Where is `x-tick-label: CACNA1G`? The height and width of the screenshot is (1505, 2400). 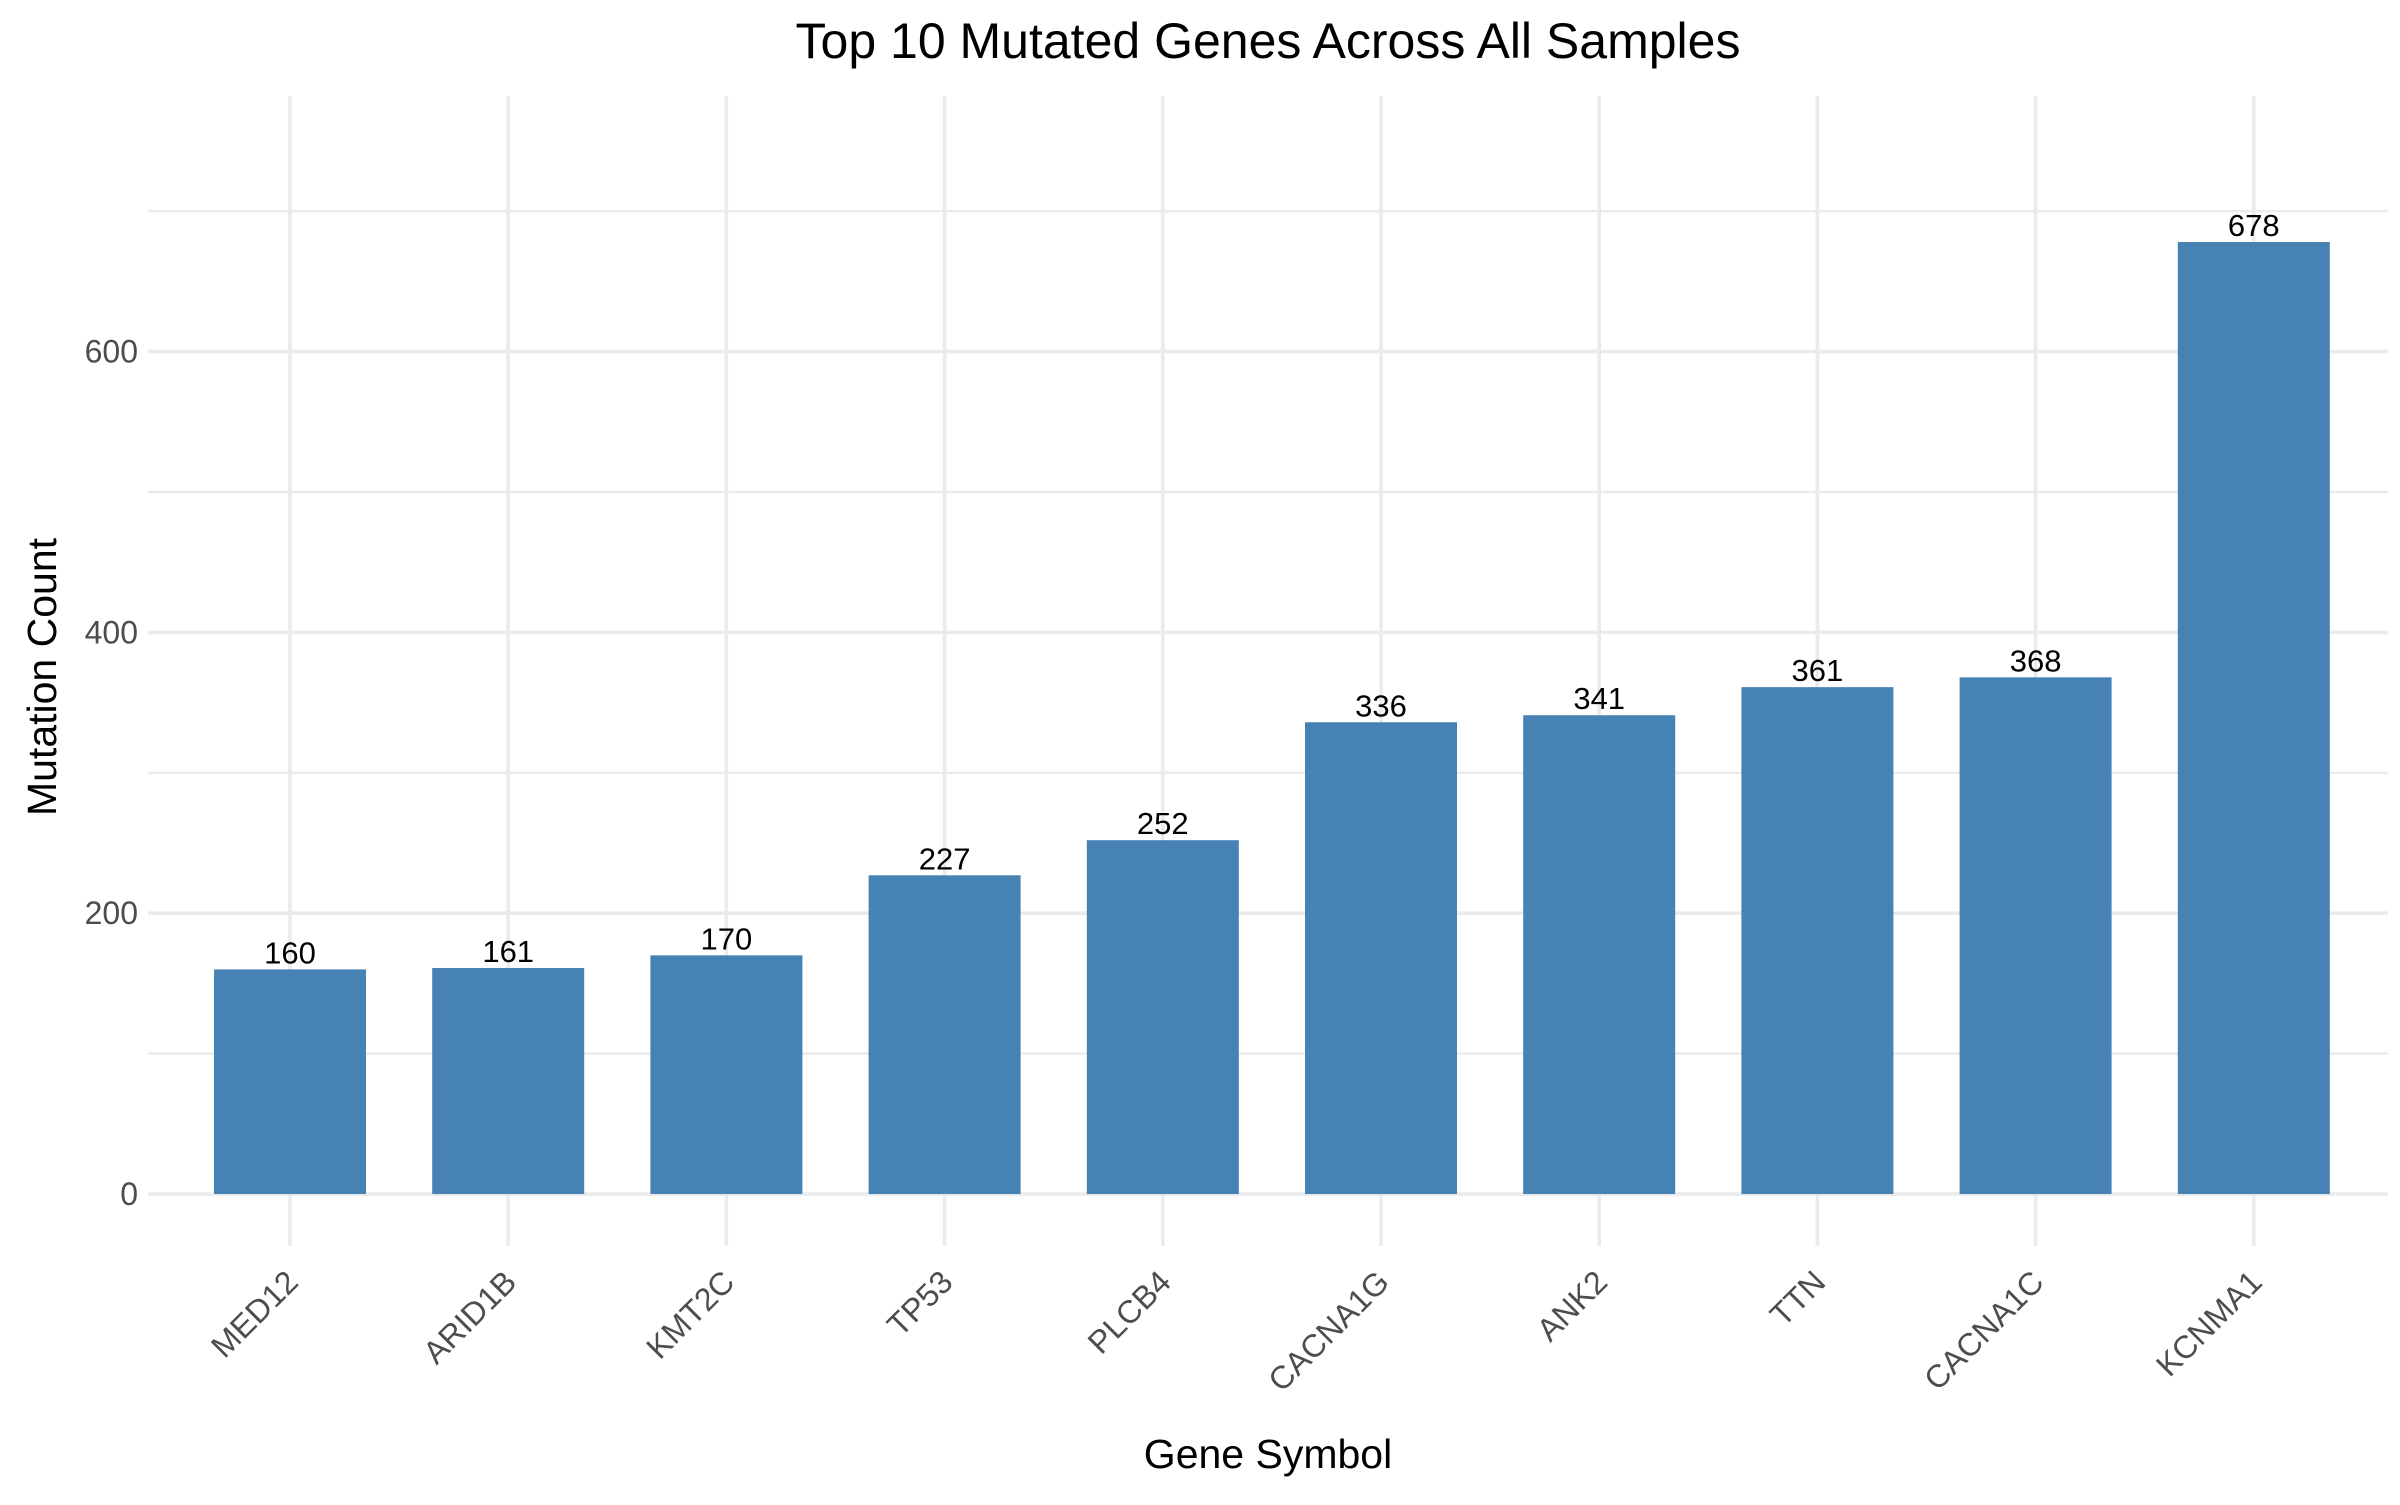 x-tick-label: CACNA1G is located at coordinates (1328, 1330).